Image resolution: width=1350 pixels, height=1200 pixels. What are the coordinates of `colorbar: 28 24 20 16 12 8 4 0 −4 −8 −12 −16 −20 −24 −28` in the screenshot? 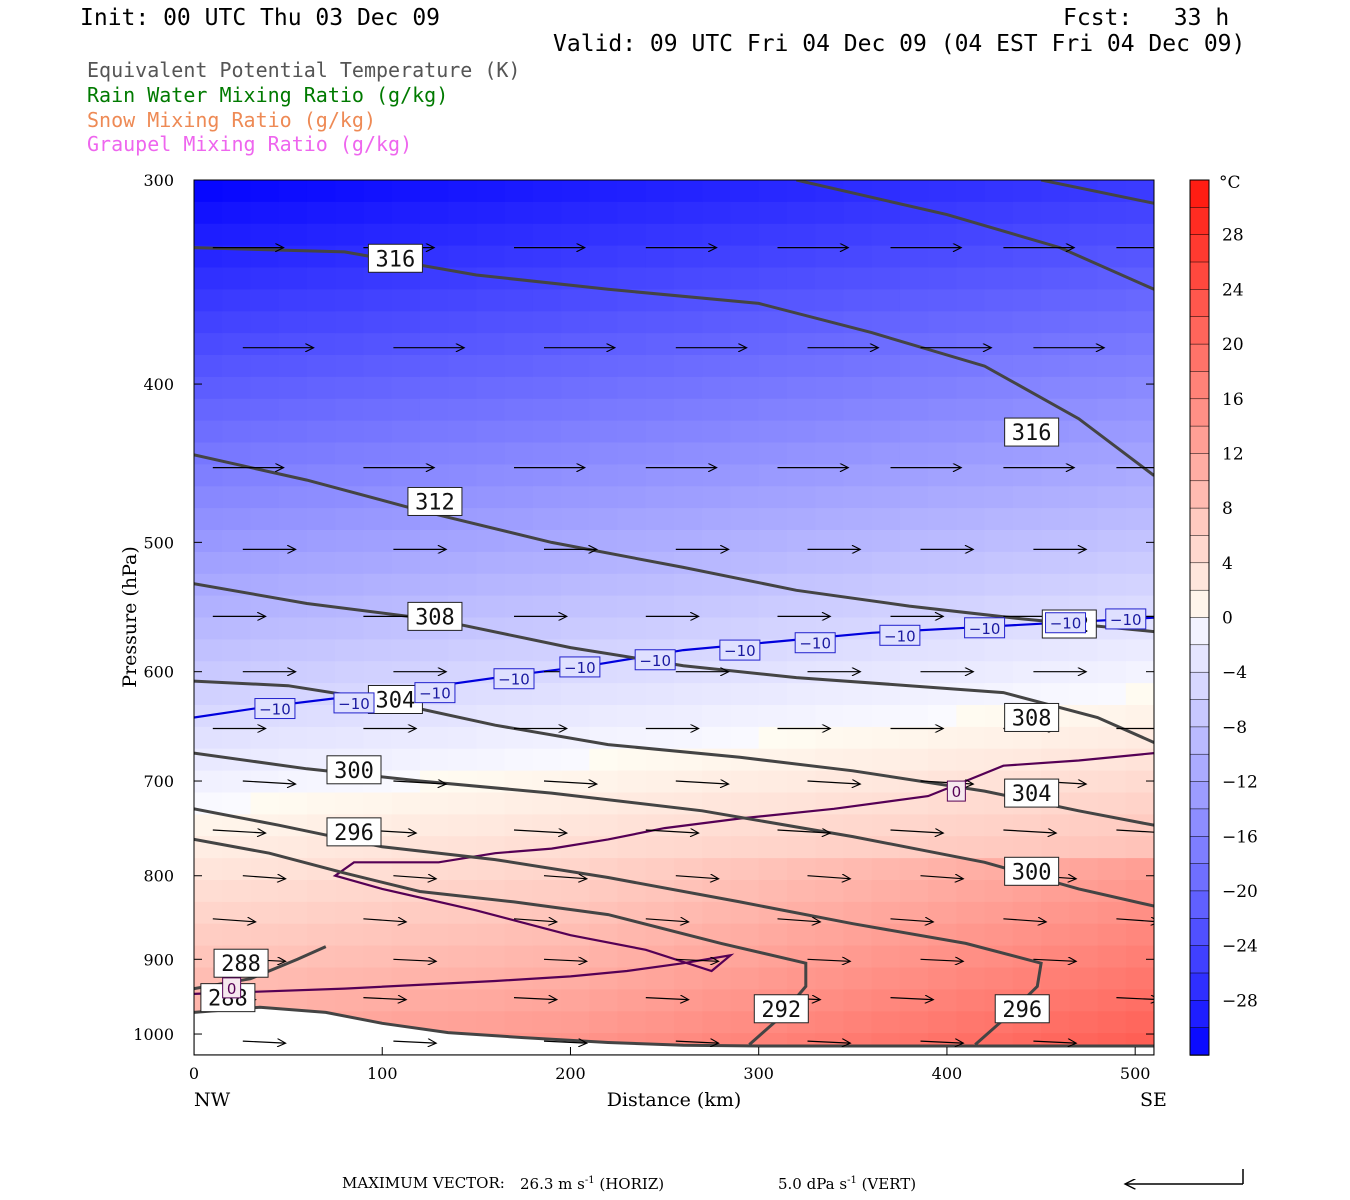 It's located at (1223, 617).